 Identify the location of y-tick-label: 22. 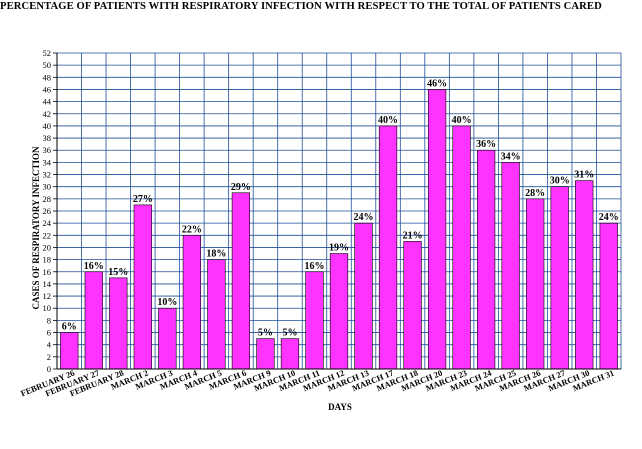
(47, 235).